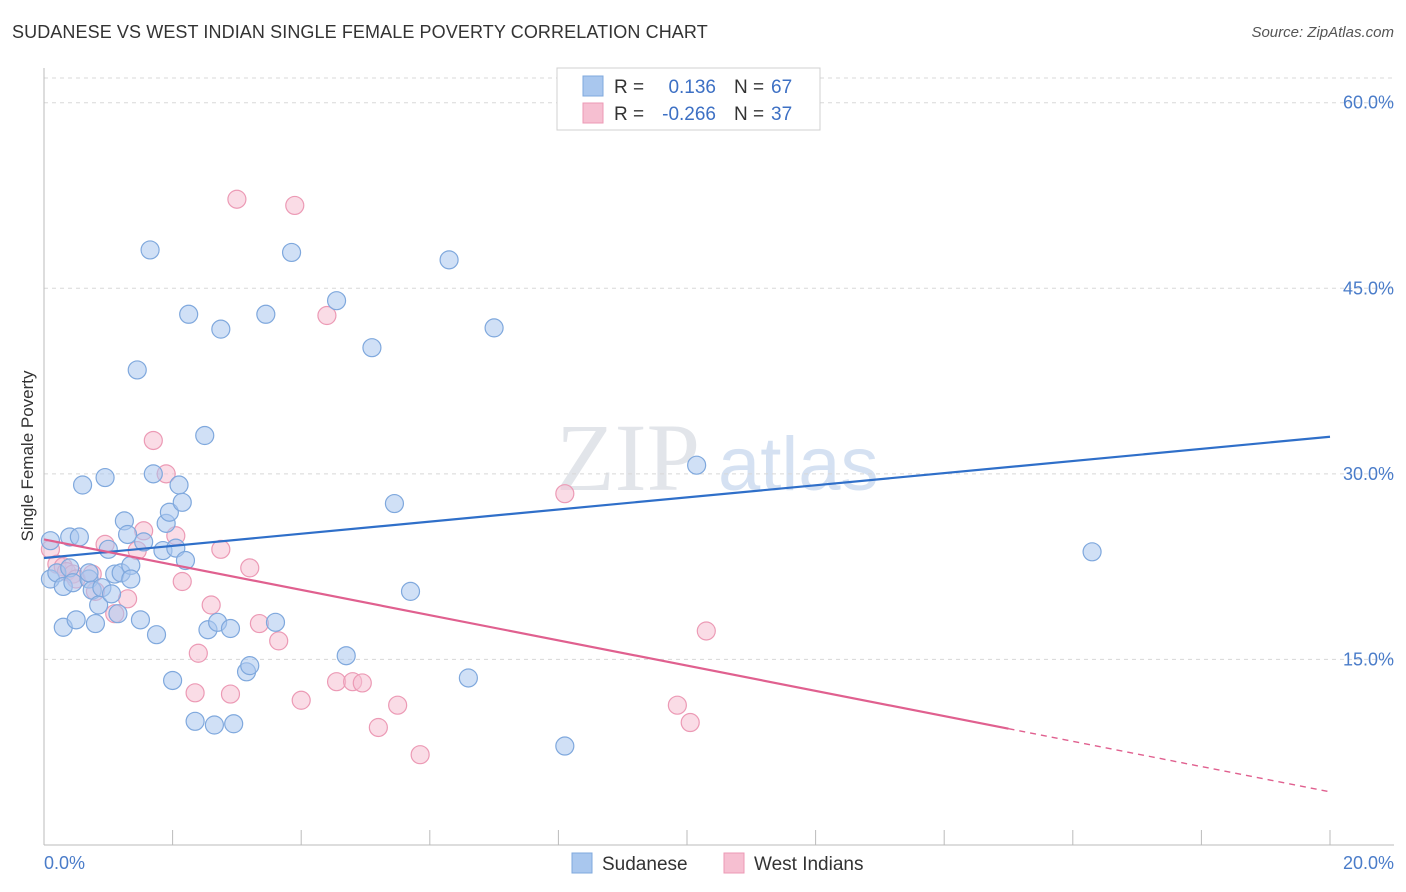  I want to click on series-legend-swatch-sudanese, so click(582, 863).